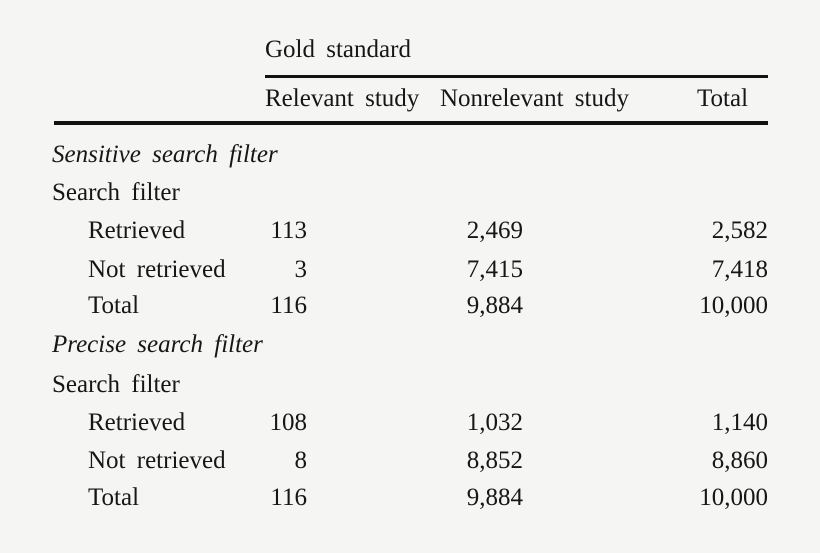 The image size is (820, 553). Describe the element at coordinates (494, 230) in the screenshot. I see `cell-nonrelevant: 2,469` at that location.